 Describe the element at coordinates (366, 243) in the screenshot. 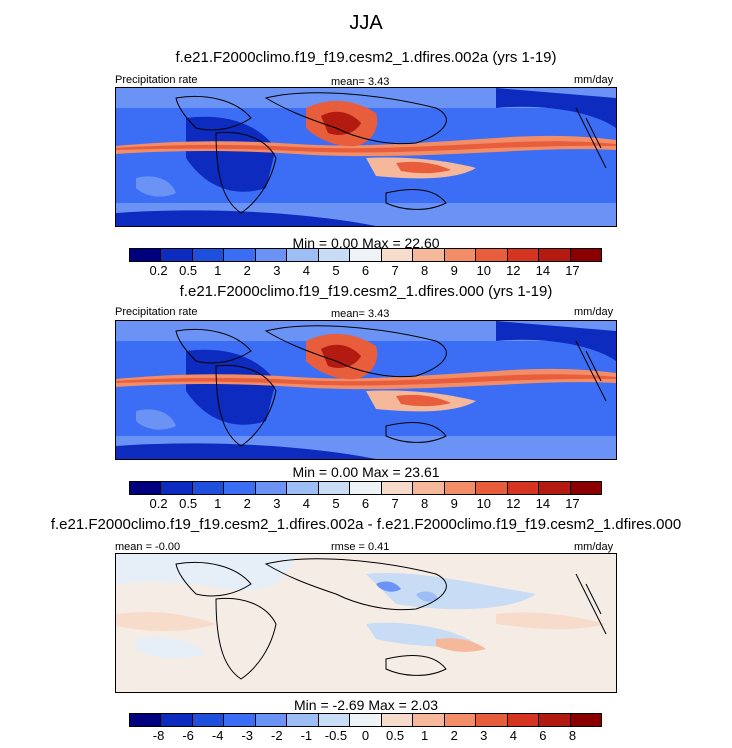

I see `panel-1-minmax: Min = 0.00 Max = 22.60` at that location.